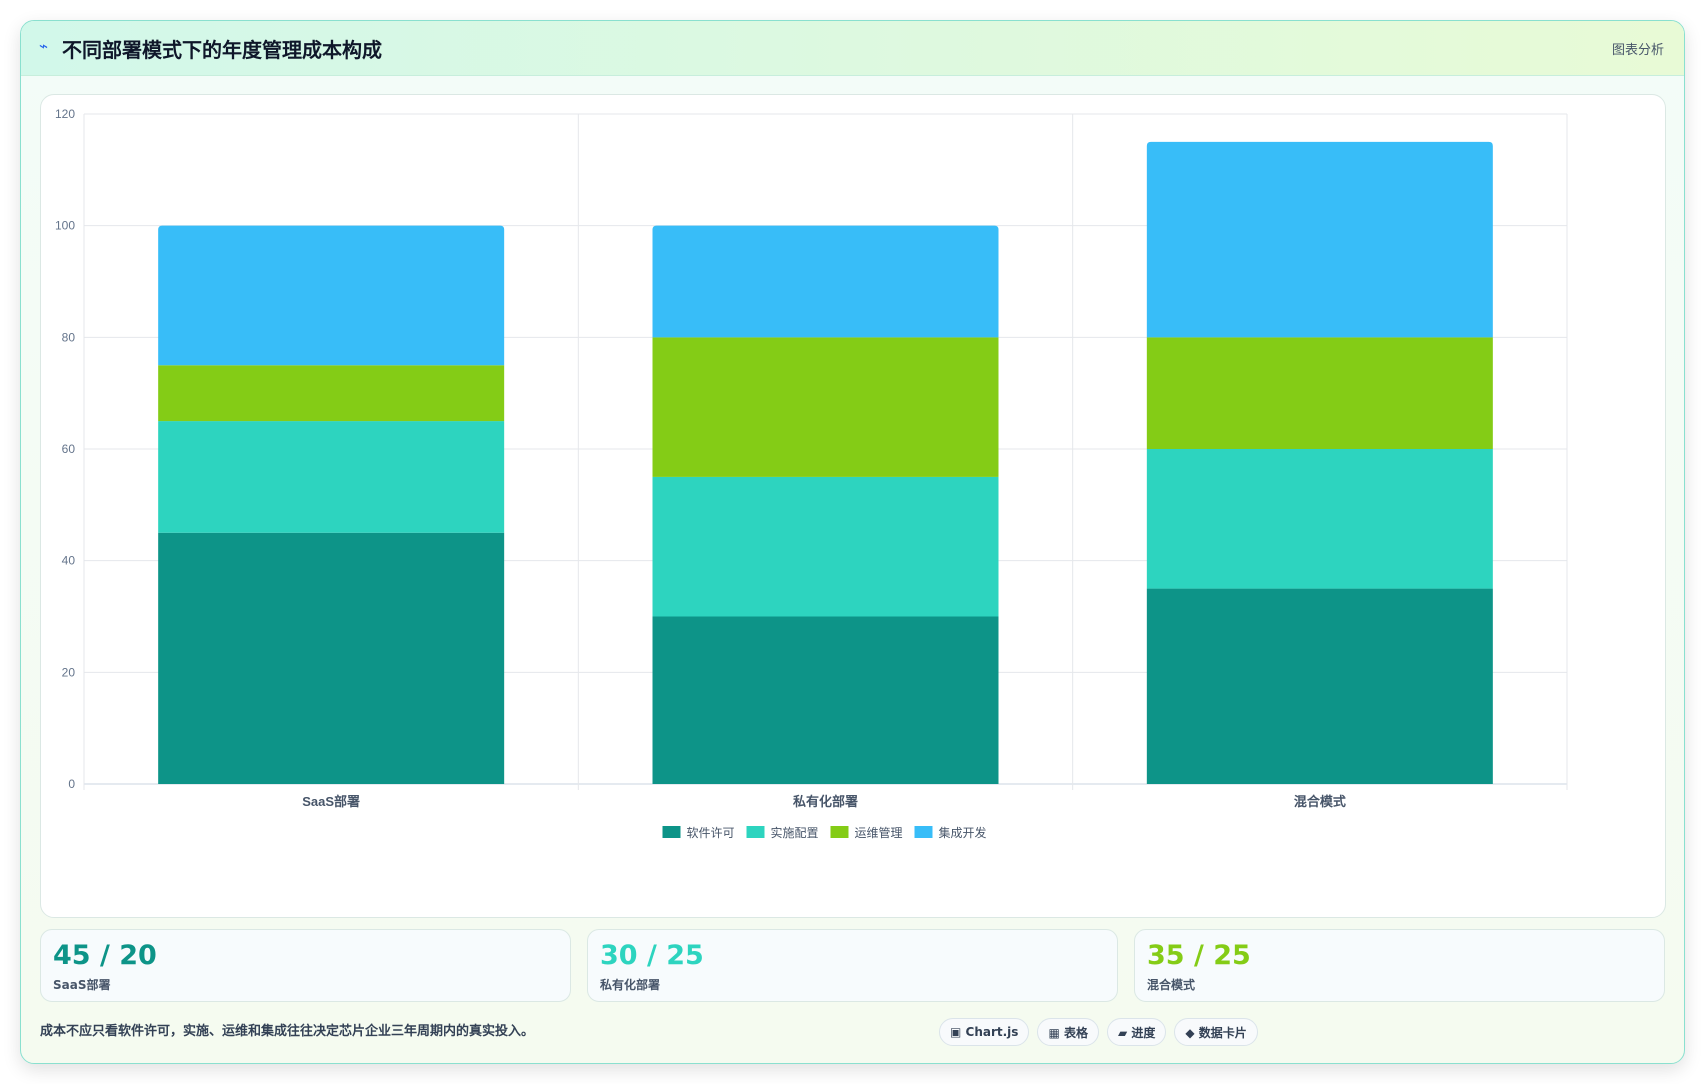 Image resolution: width=1705 pixels, height=1084 pixels. What do you see at coordinates (69, 561) in the screenshot?
I see `y-tick-label: 40` at bounding box center [69, 561].